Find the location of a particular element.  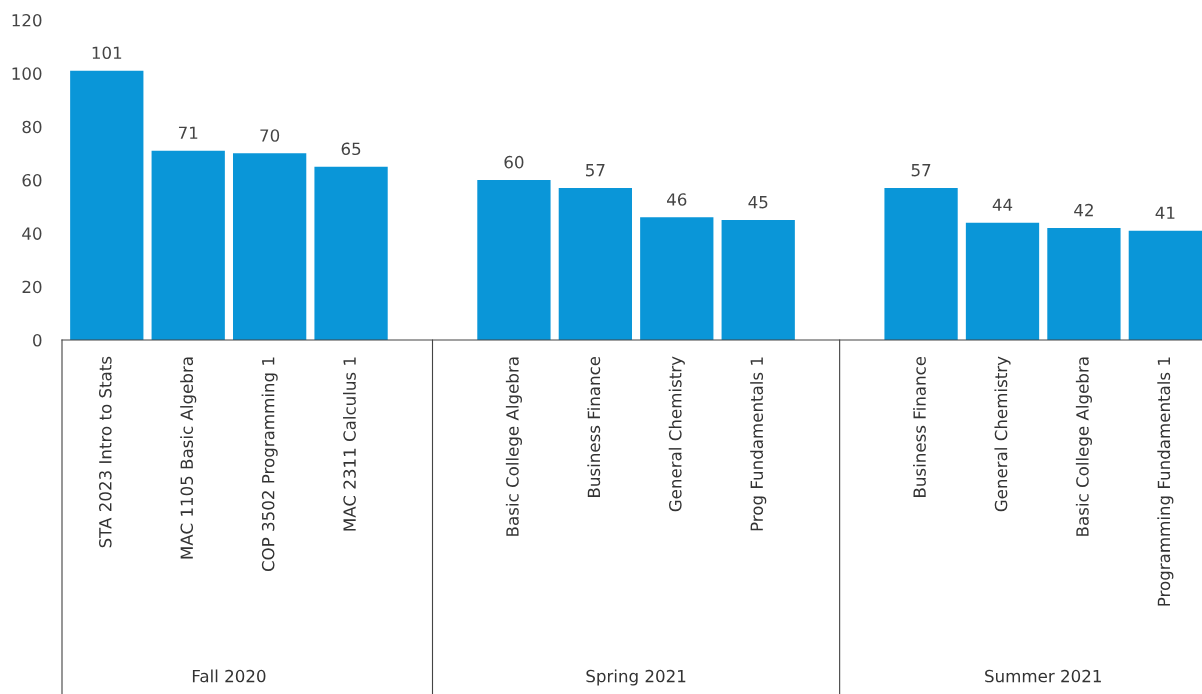

data-label: 44 is located at coordinates (1002, 204).